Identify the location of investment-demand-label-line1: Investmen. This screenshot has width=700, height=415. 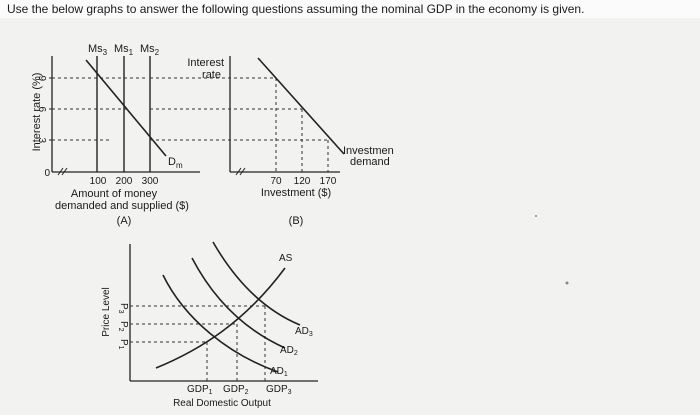
(368, 151).